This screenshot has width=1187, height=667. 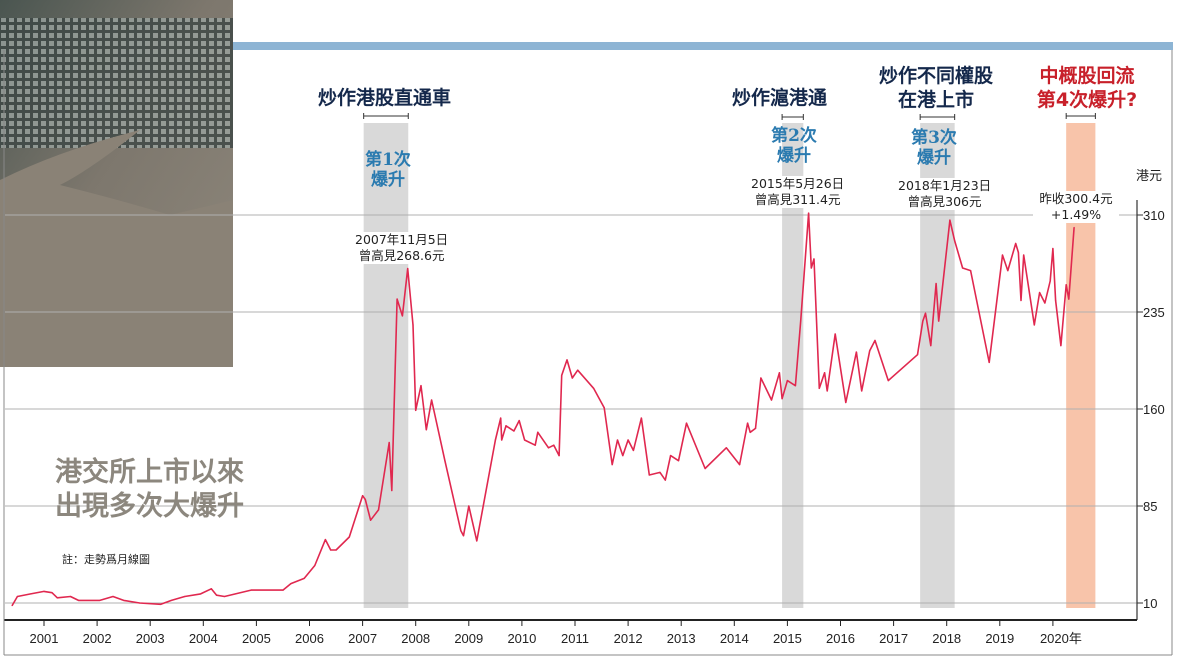 I want to click on x-tick-label-2005: 2005, so click(x=256, y=638).